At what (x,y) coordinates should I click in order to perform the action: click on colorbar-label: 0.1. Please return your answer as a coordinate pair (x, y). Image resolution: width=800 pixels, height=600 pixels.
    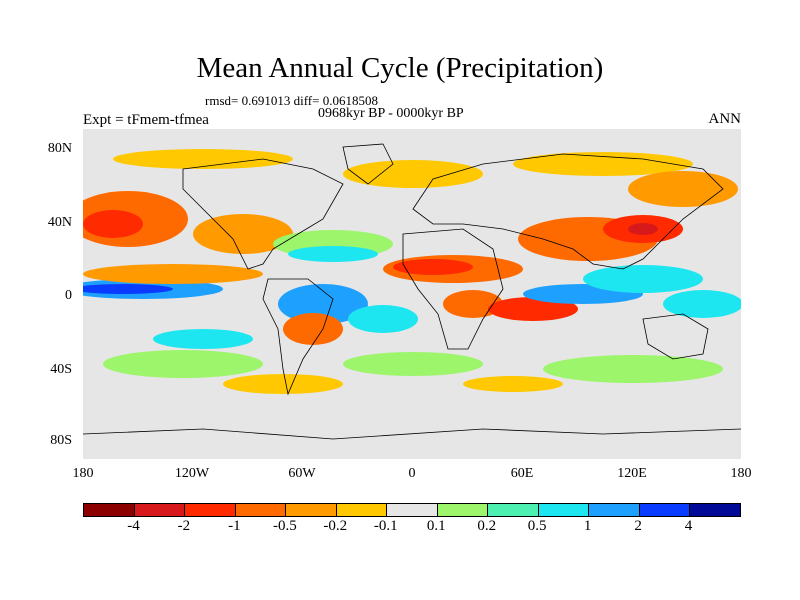
    Looking at the image, I should click on (436, 526).